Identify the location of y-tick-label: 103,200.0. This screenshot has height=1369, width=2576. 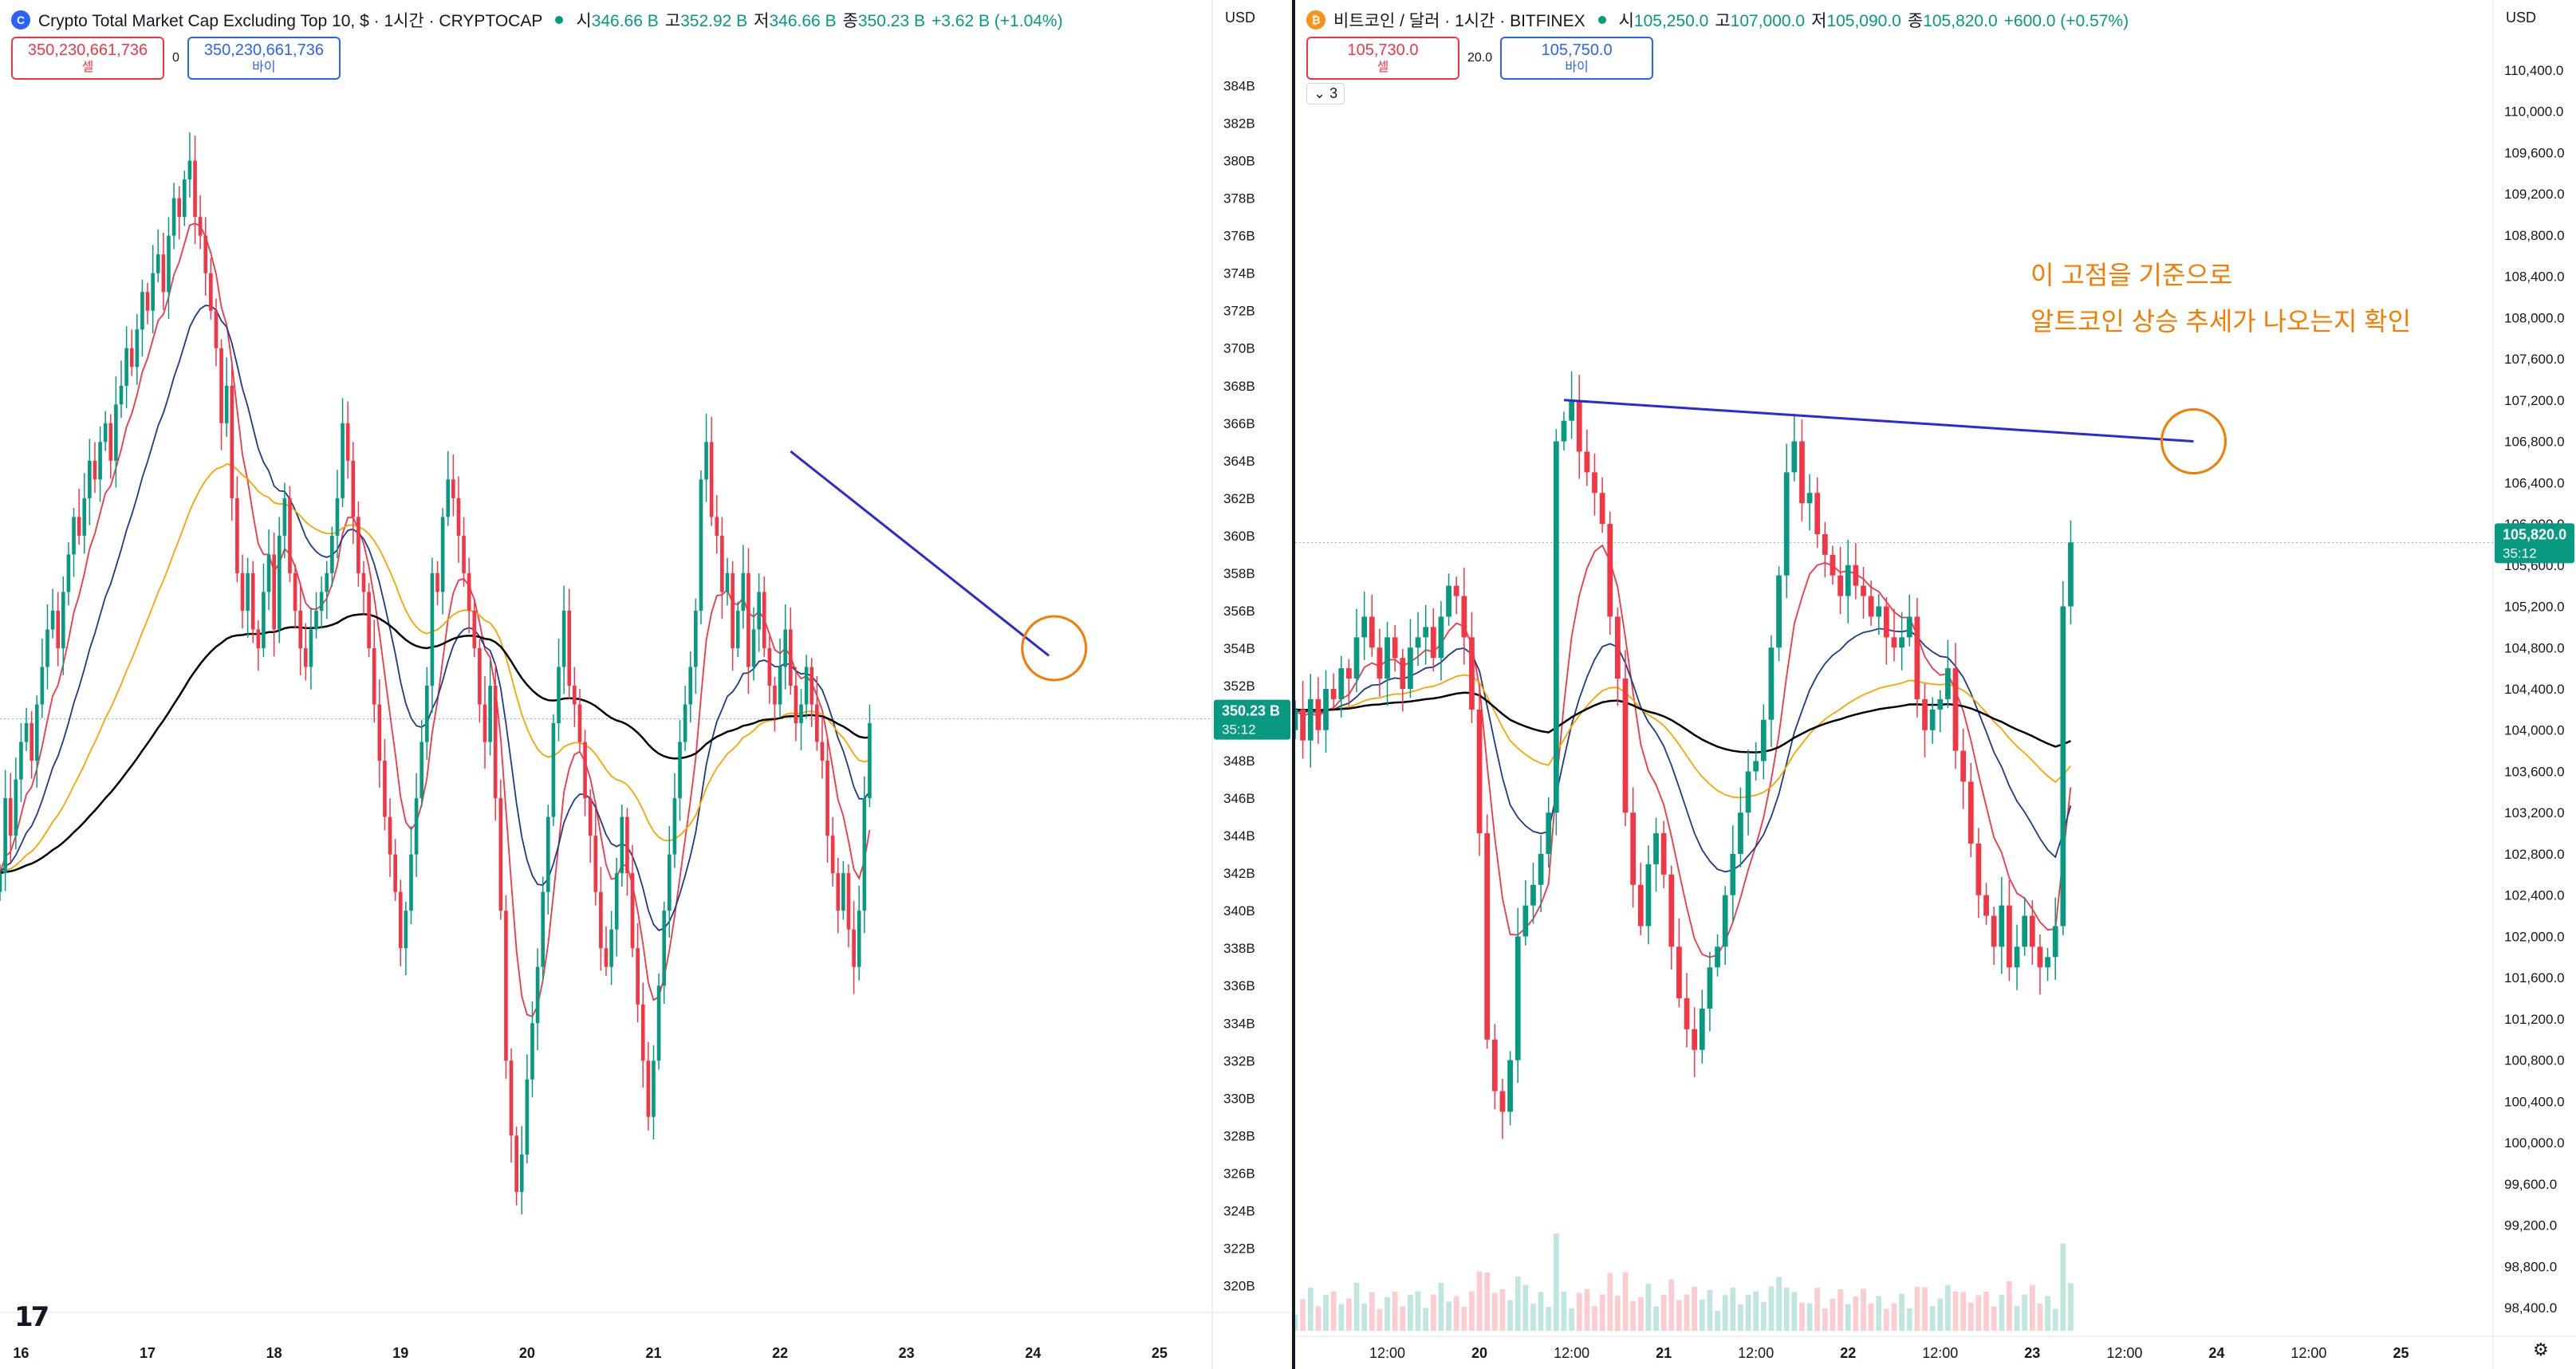
(2534, 812).